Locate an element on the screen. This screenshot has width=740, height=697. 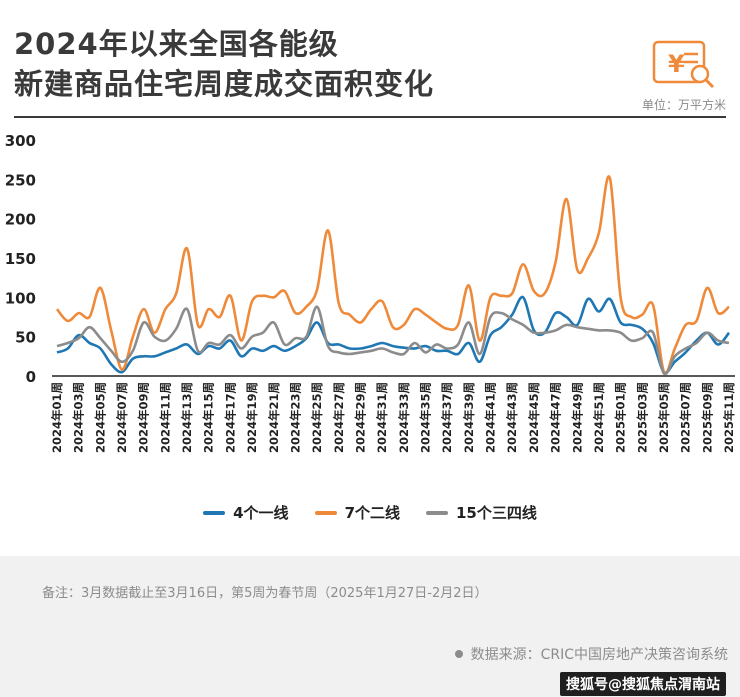
x-tick-label: 2025年03周 is located at coordinates (642, 417).